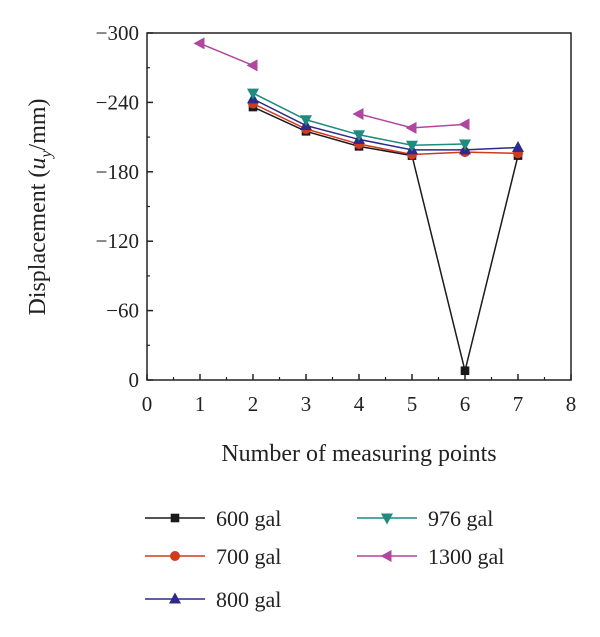 The image size is (600, 637). What do you see at coordinates (248, 599) in the screenshot?
I see `legend-label: 800 gal` at bounding box center [248, 599].